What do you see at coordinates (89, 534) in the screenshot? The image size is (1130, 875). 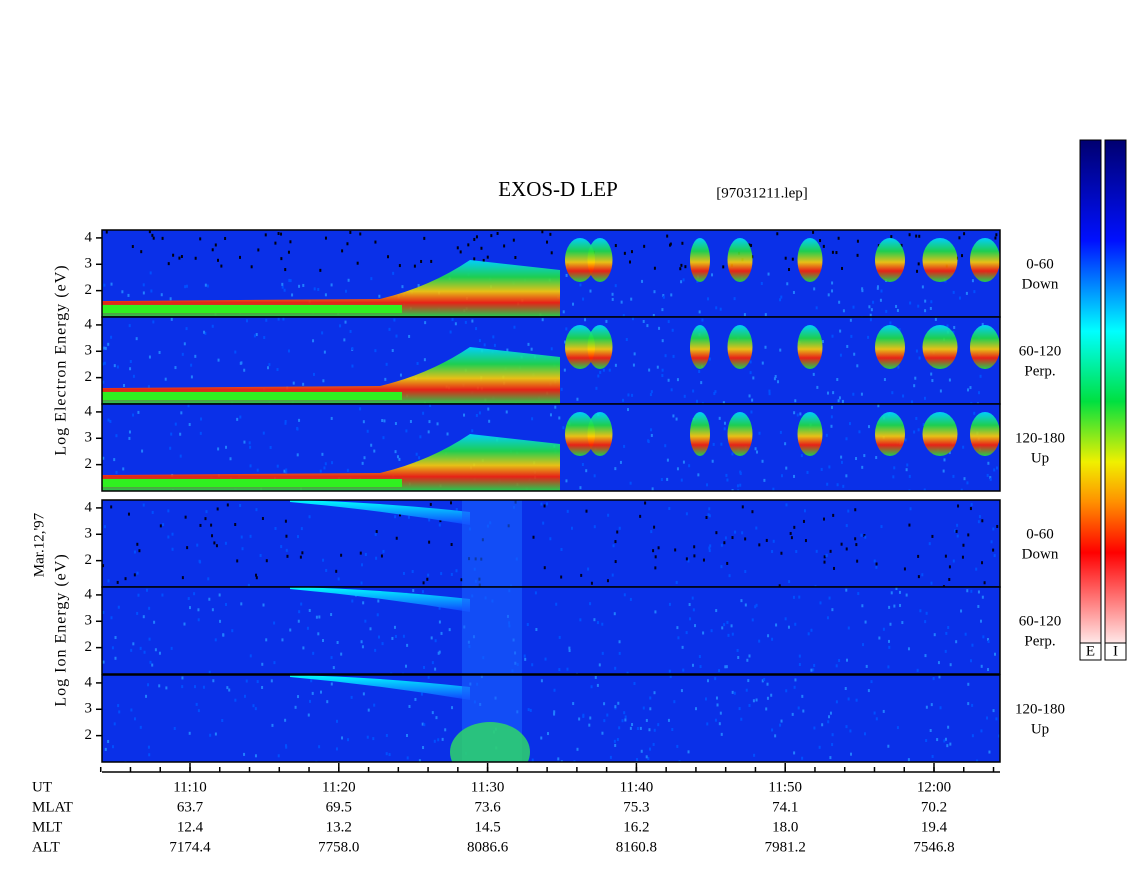 I see `y-tick-label: 3` at bounding box center [89, 534].